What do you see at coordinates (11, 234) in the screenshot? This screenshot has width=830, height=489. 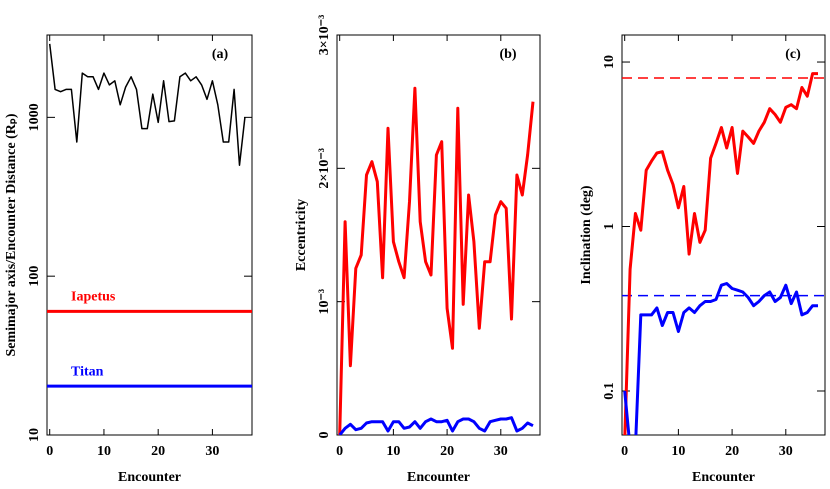 I see `y-axis-label: Semimajor axis/Encounter Distance (Rₚ)` at bounding box center [11, 234].